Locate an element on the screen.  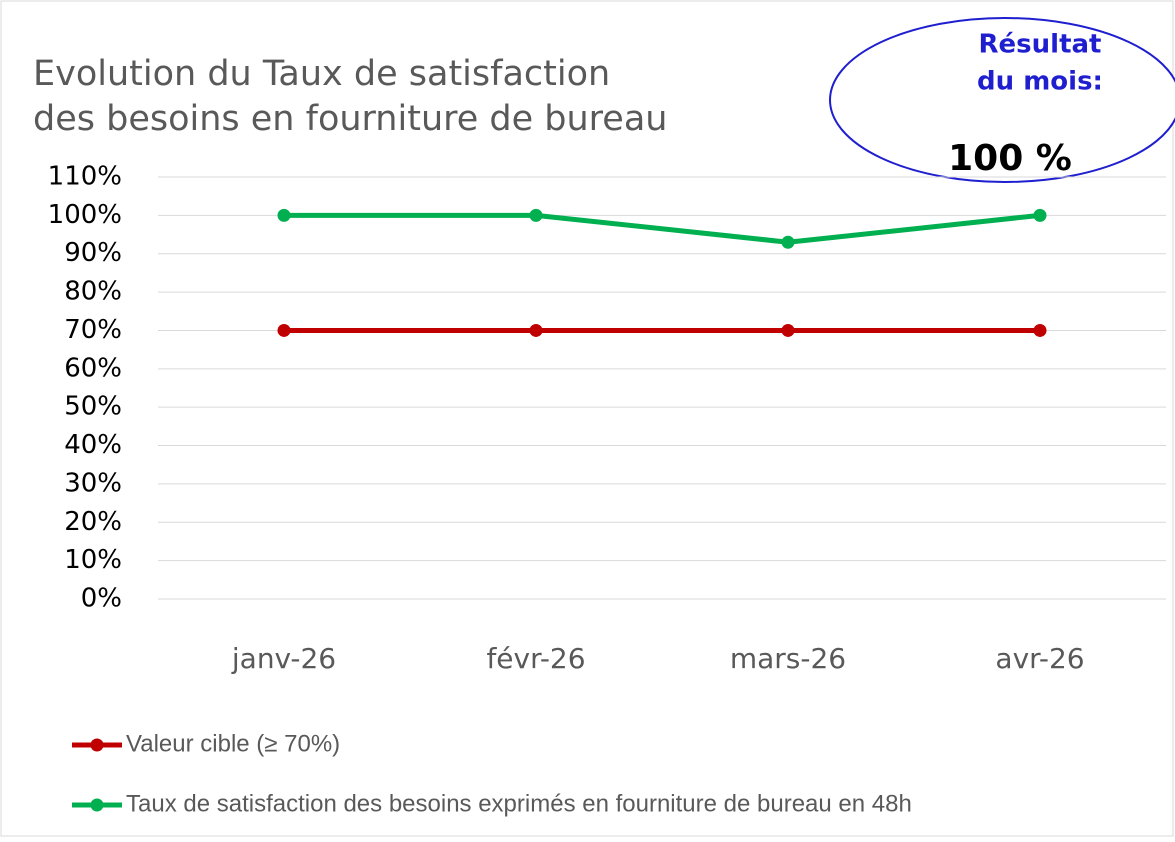
annotation-bubble is located at coordinates (1002, 100).